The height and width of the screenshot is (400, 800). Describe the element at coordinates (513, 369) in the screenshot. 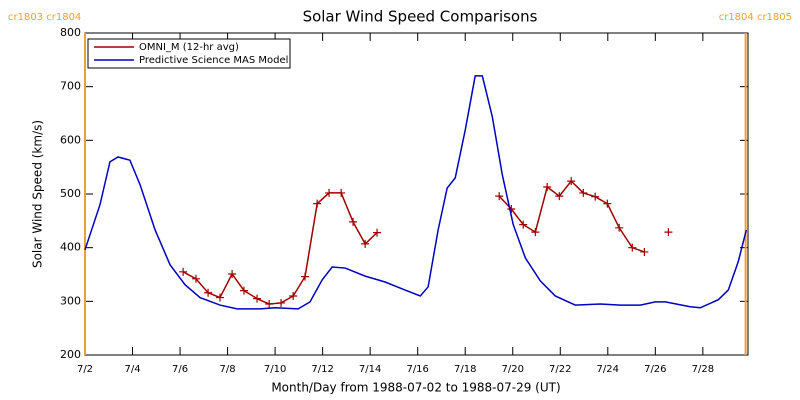

I see `x-tick-label: 7/20` at that location.